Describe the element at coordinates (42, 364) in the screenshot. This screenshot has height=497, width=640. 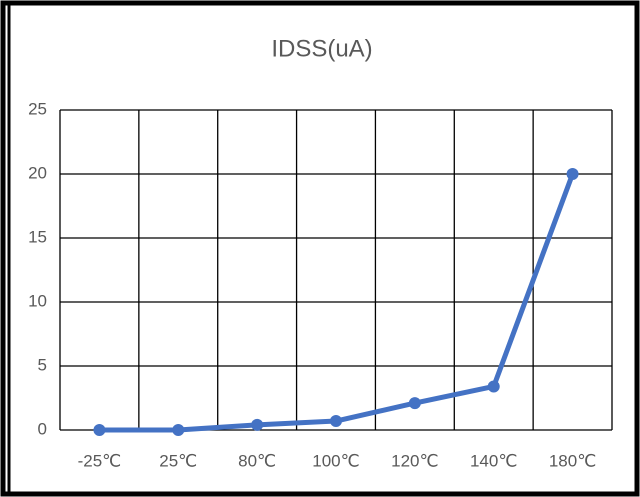
I see `y-tick-label: 5` at that location.